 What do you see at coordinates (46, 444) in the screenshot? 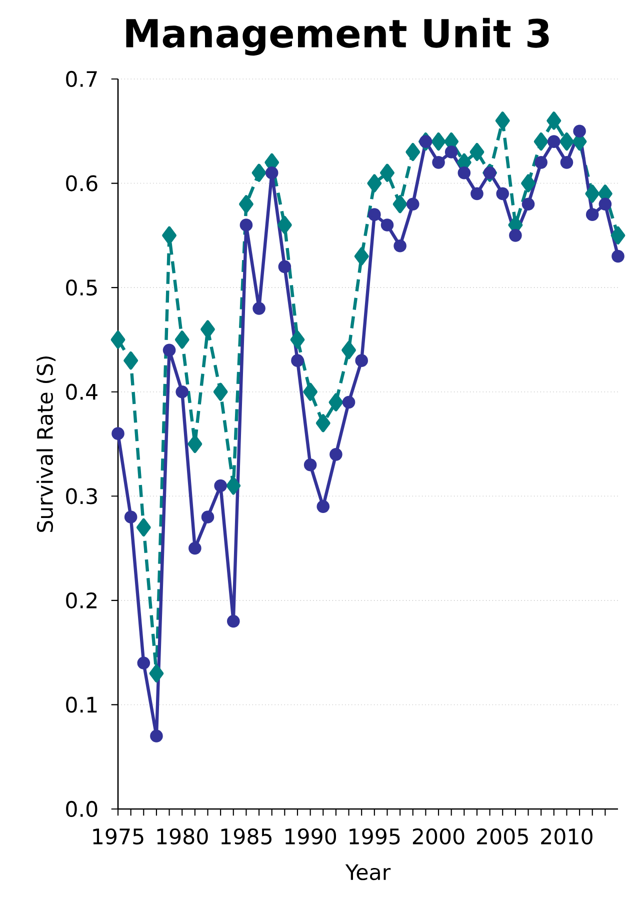
I see `y-axis-title: Survival Rate (S)` at bounding box center [46, 444].